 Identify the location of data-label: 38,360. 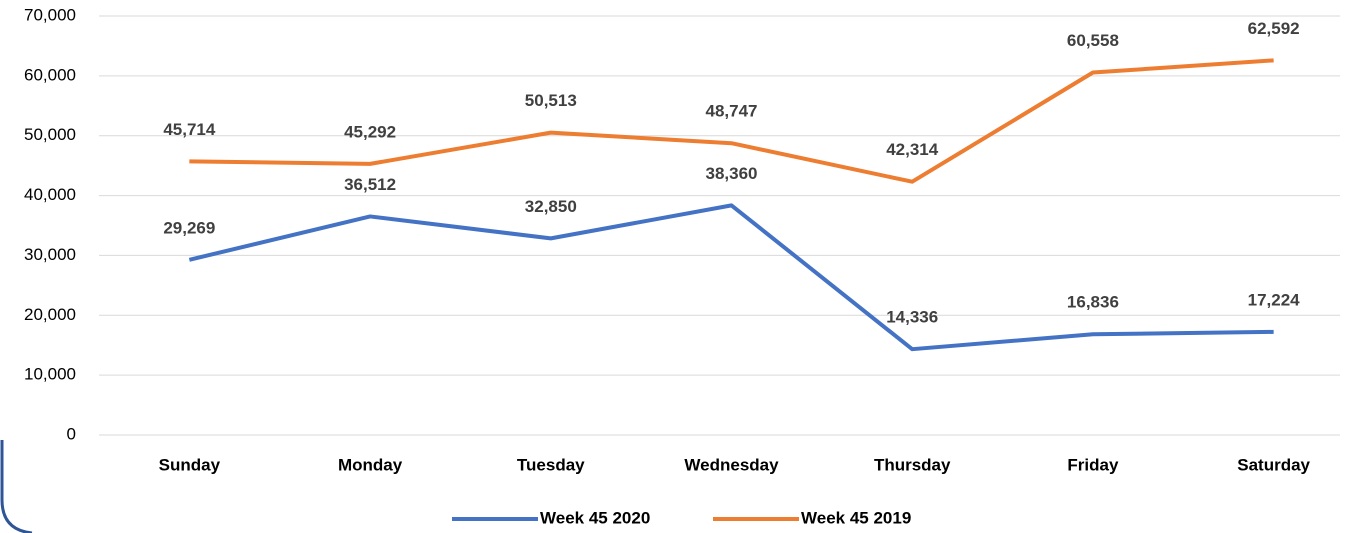
(732, 173).